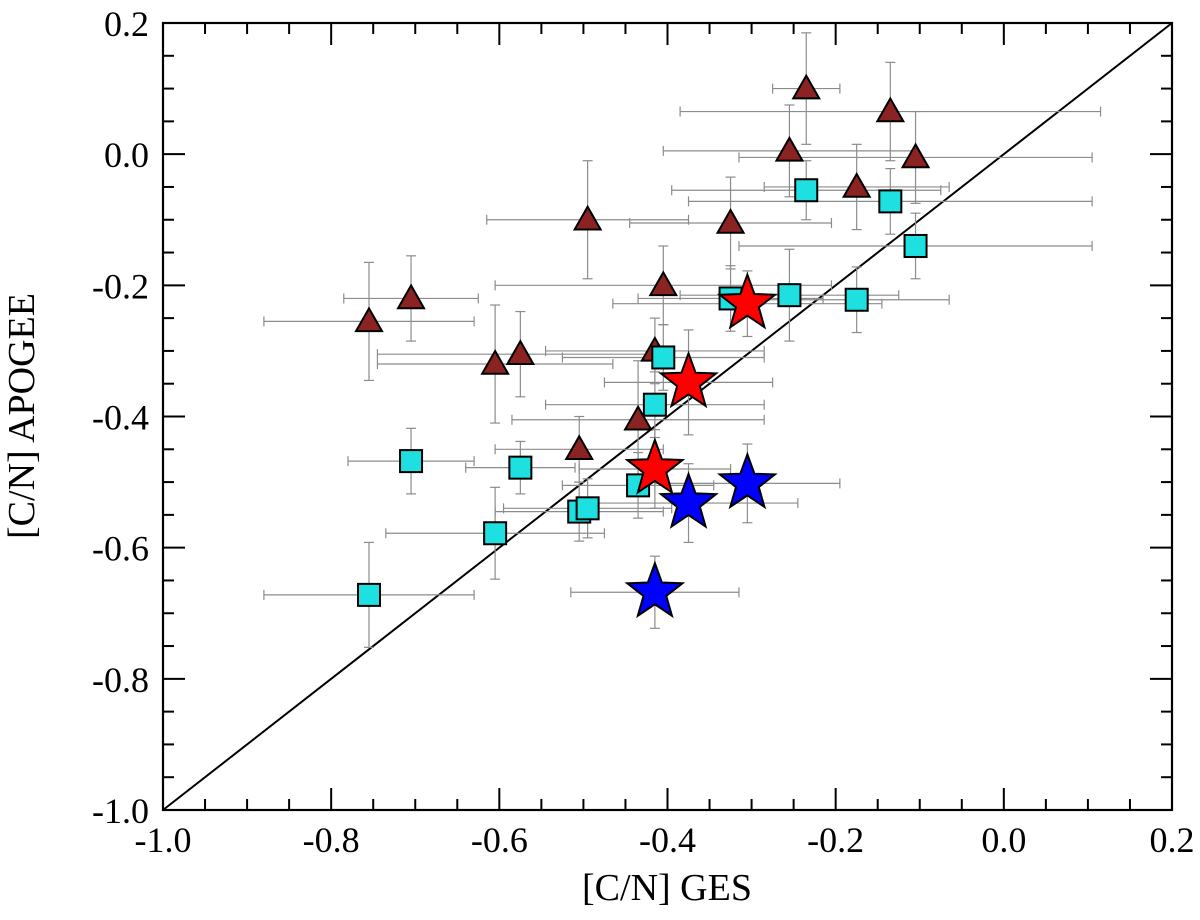 This screenshot has height=920, width=1200. I want to click on x-tick-label: 0.0, so click(1003, 840).